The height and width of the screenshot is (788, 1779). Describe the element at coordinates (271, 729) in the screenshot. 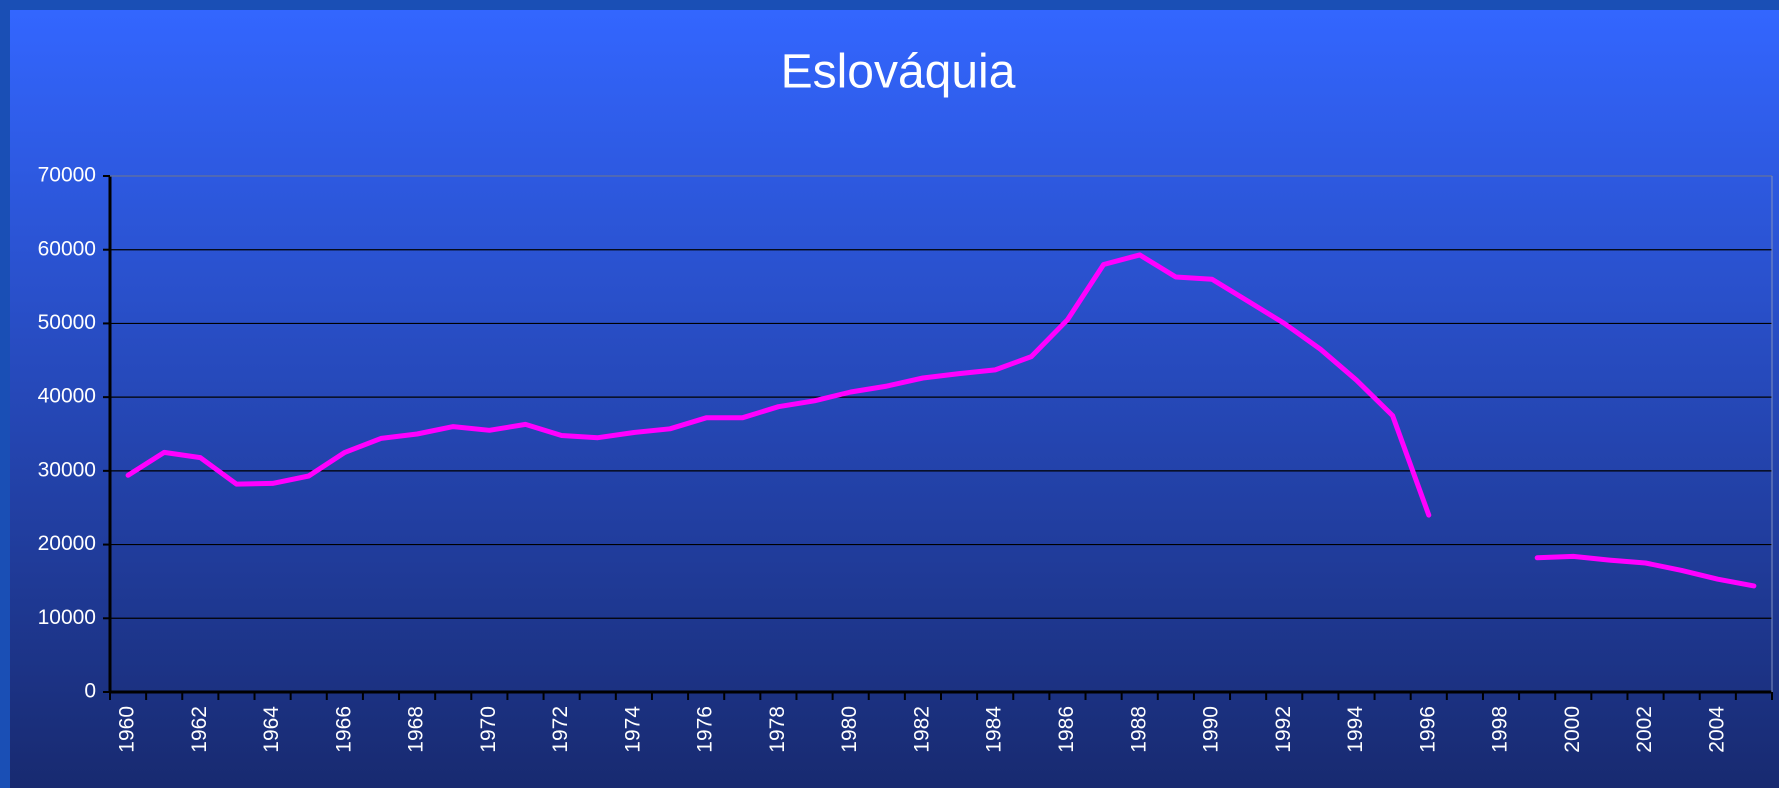

I see `x-tick-label: 1964` at that location.